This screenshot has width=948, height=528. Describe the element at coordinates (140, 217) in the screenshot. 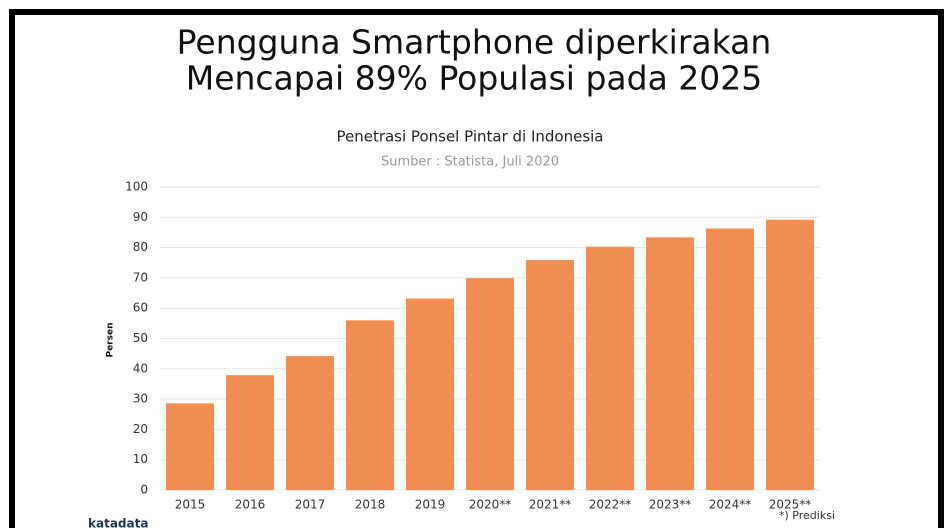

I see `y-tick-label: 90` at that location.